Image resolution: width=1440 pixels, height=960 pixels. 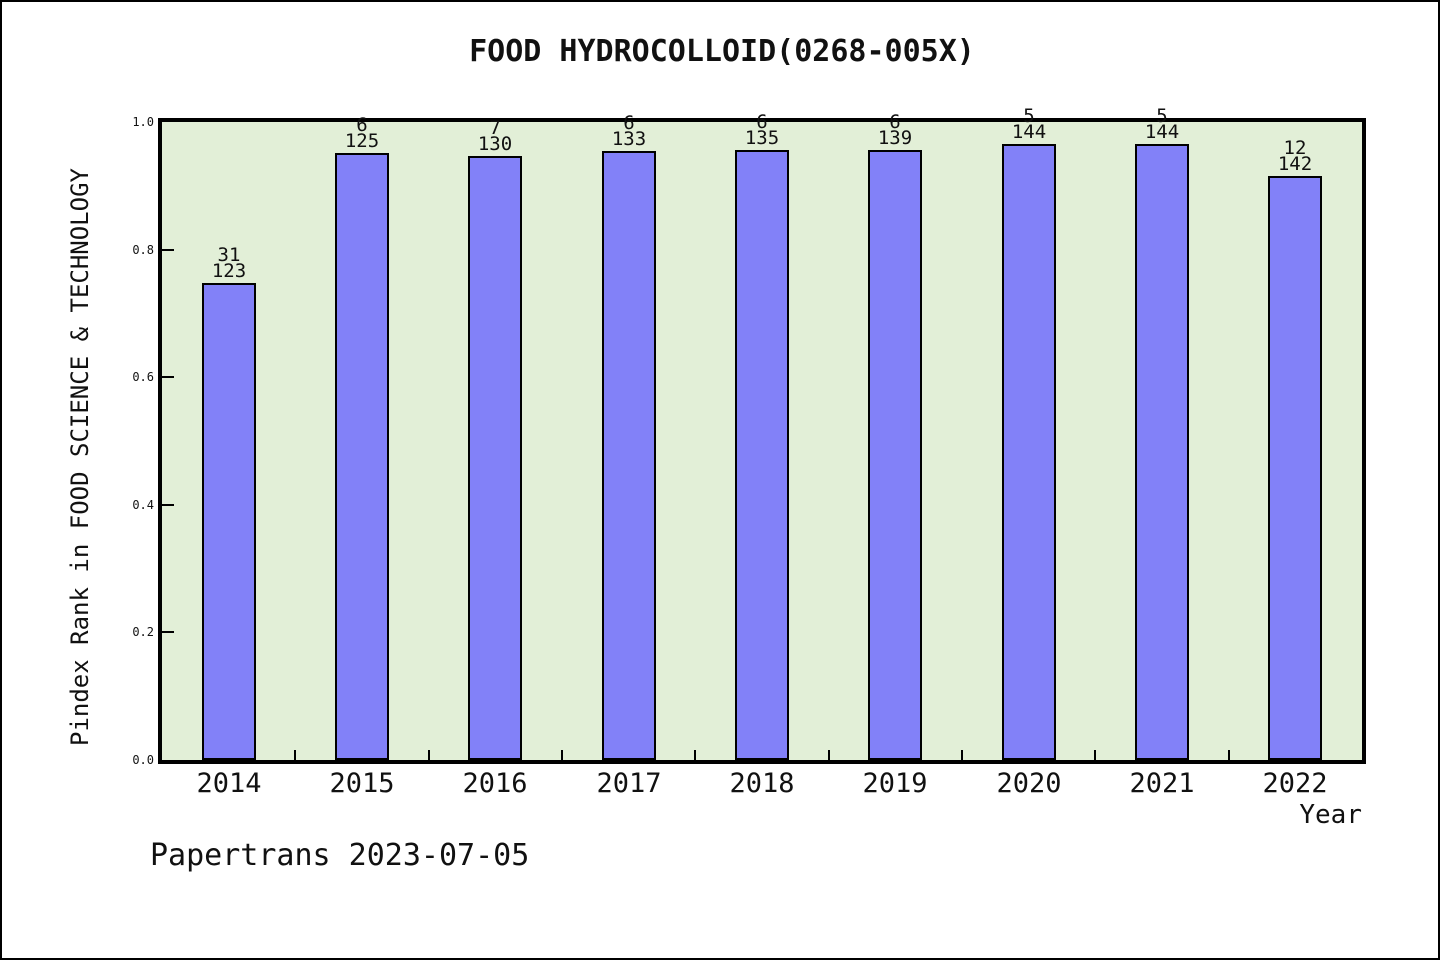 I want to click on bar-value-label-2018: 6 135, so click(x=762, y=130).